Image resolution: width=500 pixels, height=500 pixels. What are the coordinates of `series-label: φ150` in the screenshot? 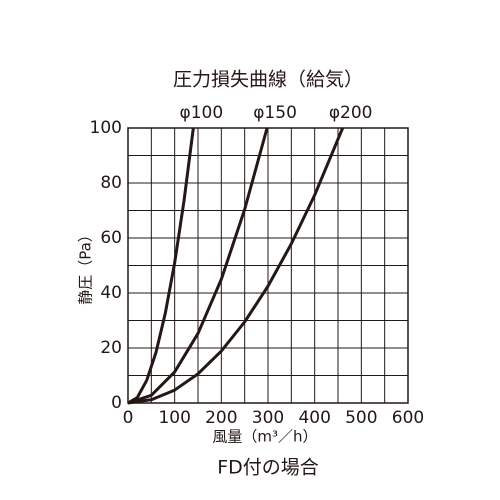 It's located at (275, 113).